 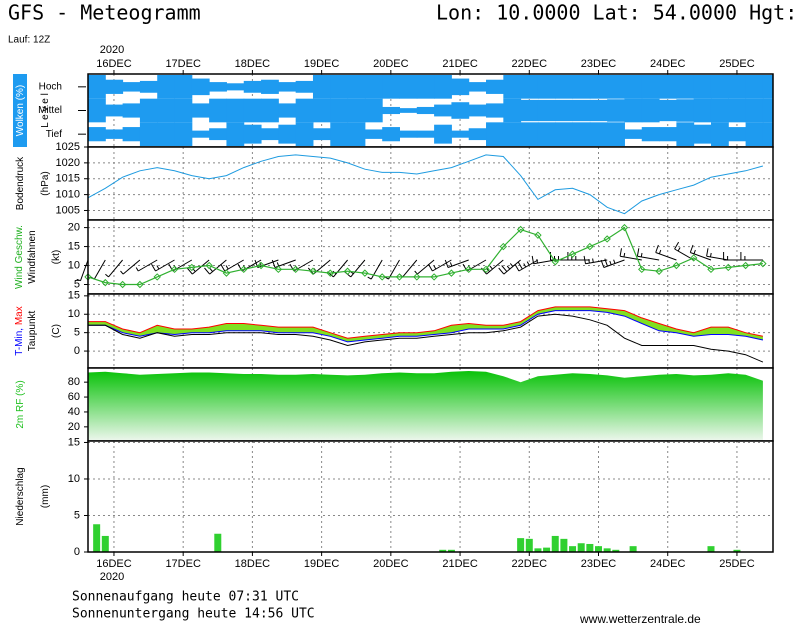 I want to click on temperature-line, so click(x=426, y=326).